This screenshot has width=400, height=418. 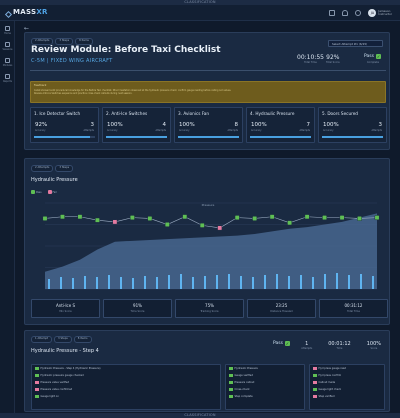 What do you see at coordinates (208, 70) in the screenshot?
I see `divider` at bounding box center [208, 70].